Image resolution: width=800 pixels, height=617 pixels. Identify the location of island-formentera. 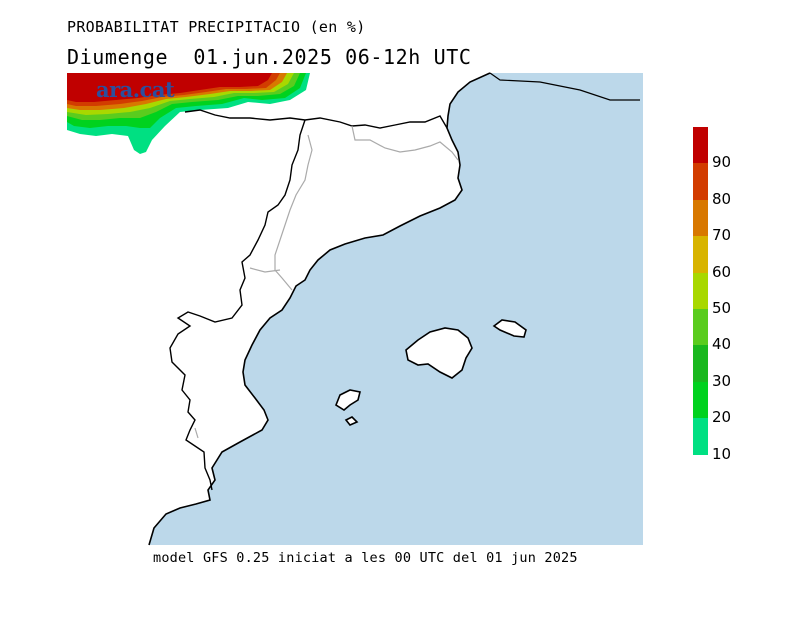
(351, 421).